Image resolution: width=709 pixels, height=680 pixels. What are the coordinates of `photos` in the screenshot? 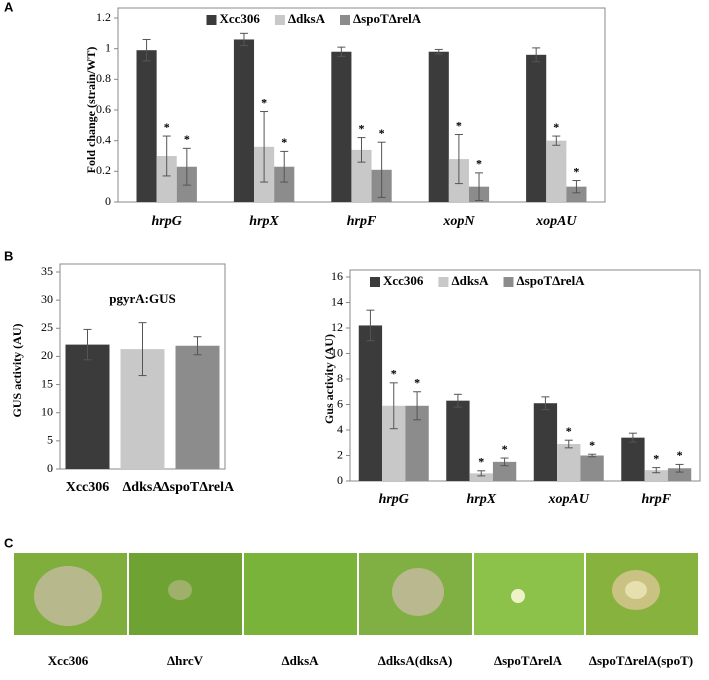 It's located at (356, 594).